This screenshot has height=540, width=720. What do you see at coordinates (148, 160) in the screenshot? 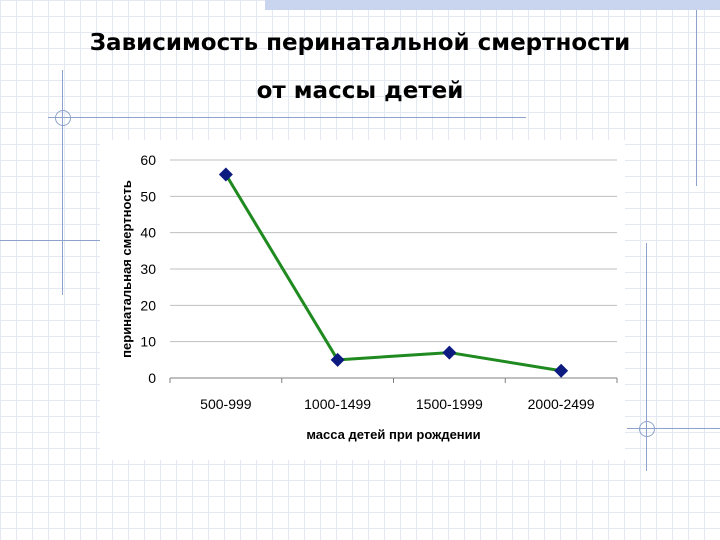
I see `y-tick-label: 60` at bounding box center [148, 160].